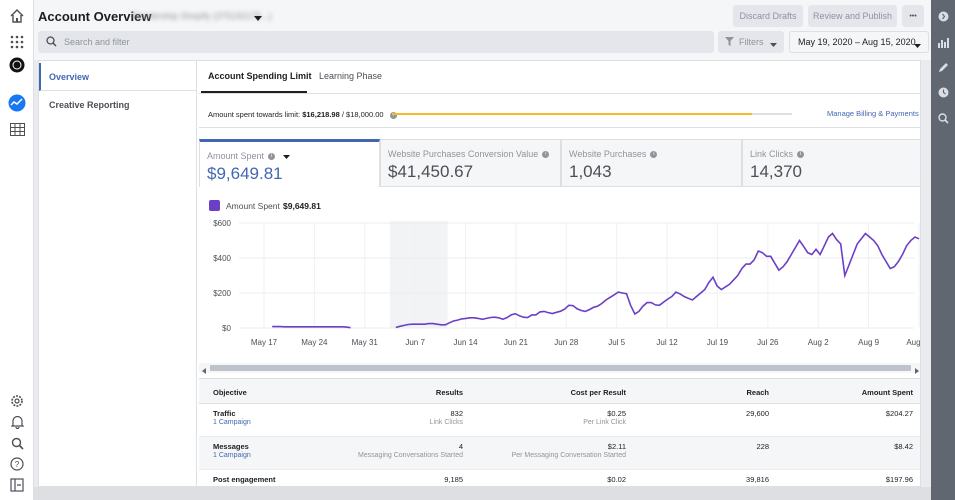 Image resolution: width=955 pixels, height=500 pixels. What do you see at coordinates (469, 154) in the screenshot?
I see `metric-label: Website Purchases Conversion Value i` at bounding box center [469, 154].